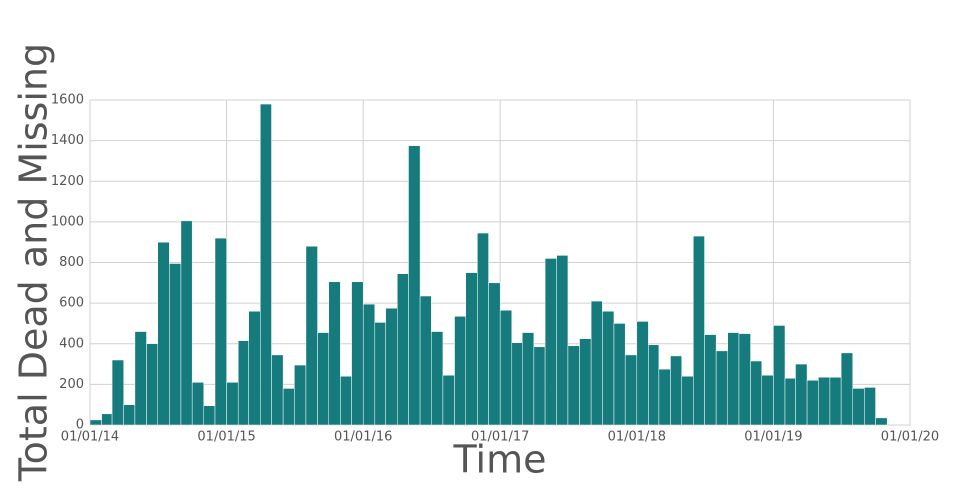 This screenshot has height=500, width=960. What do you see at coordinates (71, 384) in the screenshot?
I see `y-tick-label: 200` at bounding box center [71, 384].